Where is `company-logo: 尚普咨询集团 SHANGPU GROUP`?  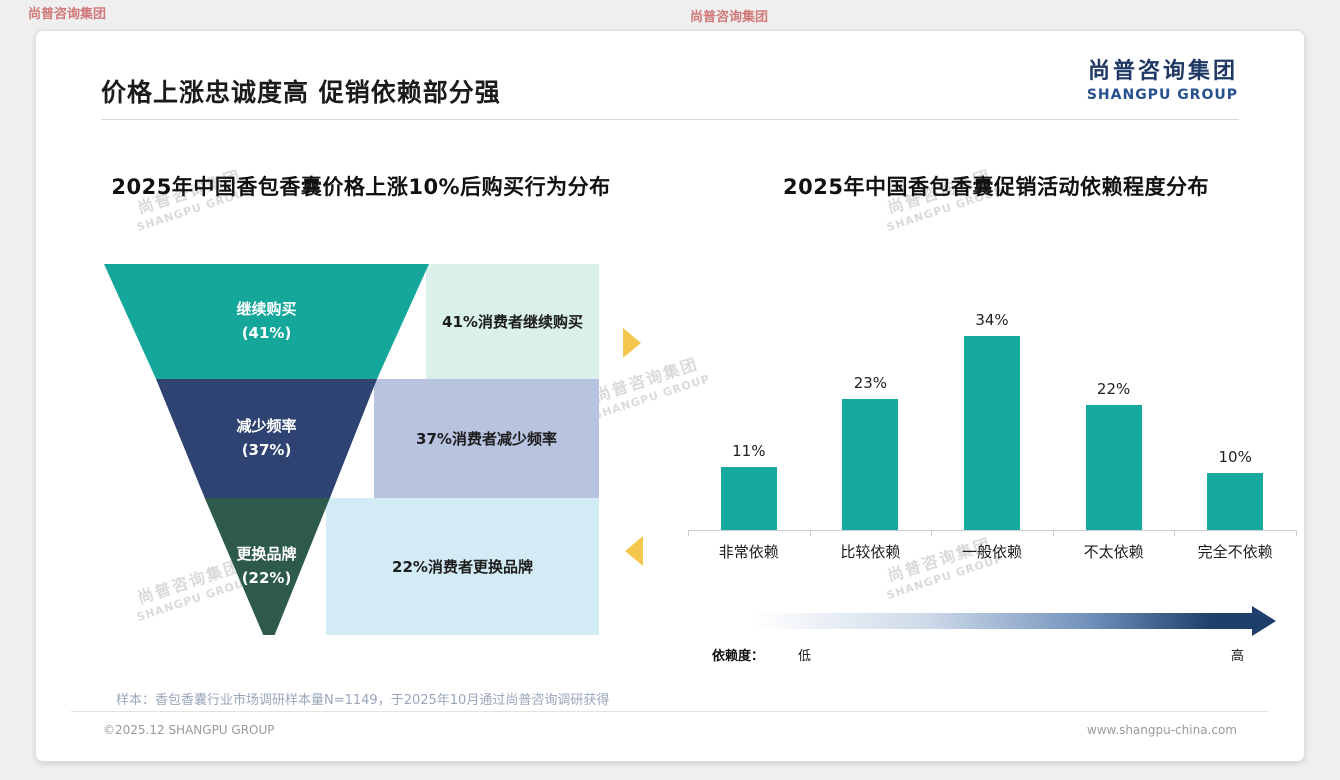 company-logo: 尚普咨询集团 SHANGPU GROUP is located at coordinates (1162, 78).